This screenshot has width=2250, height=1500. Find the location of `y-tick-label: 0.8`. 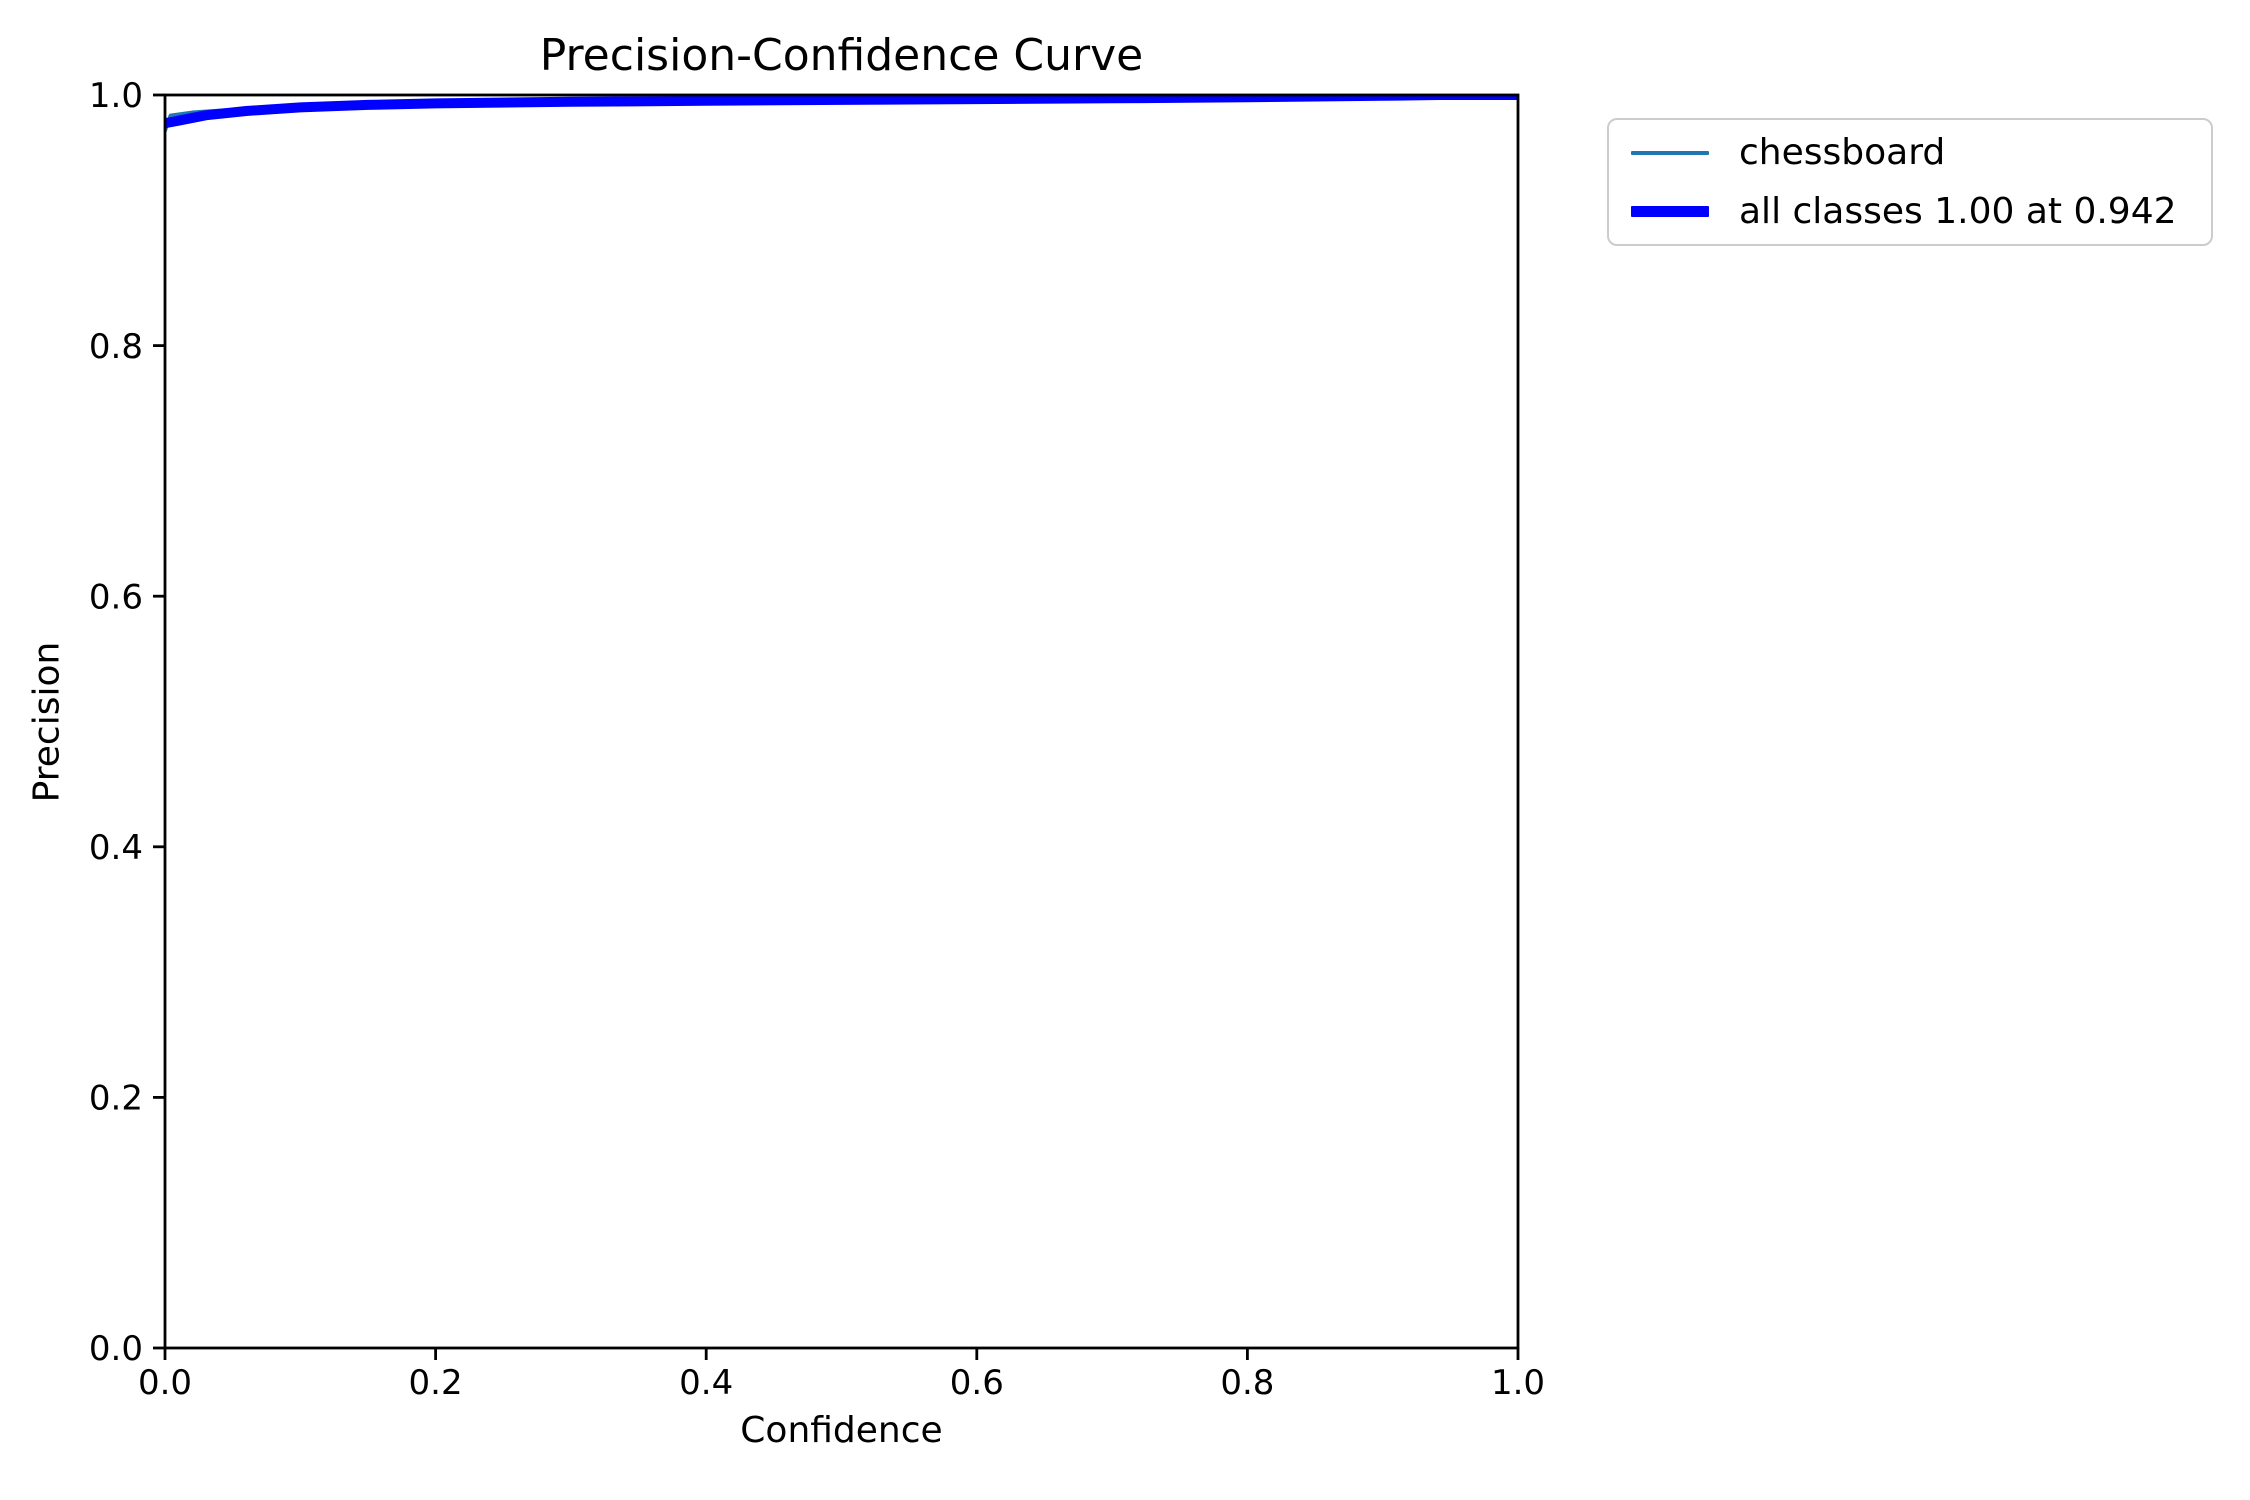

y-tick-label: 0.8 is located at coordinates (116, 347).